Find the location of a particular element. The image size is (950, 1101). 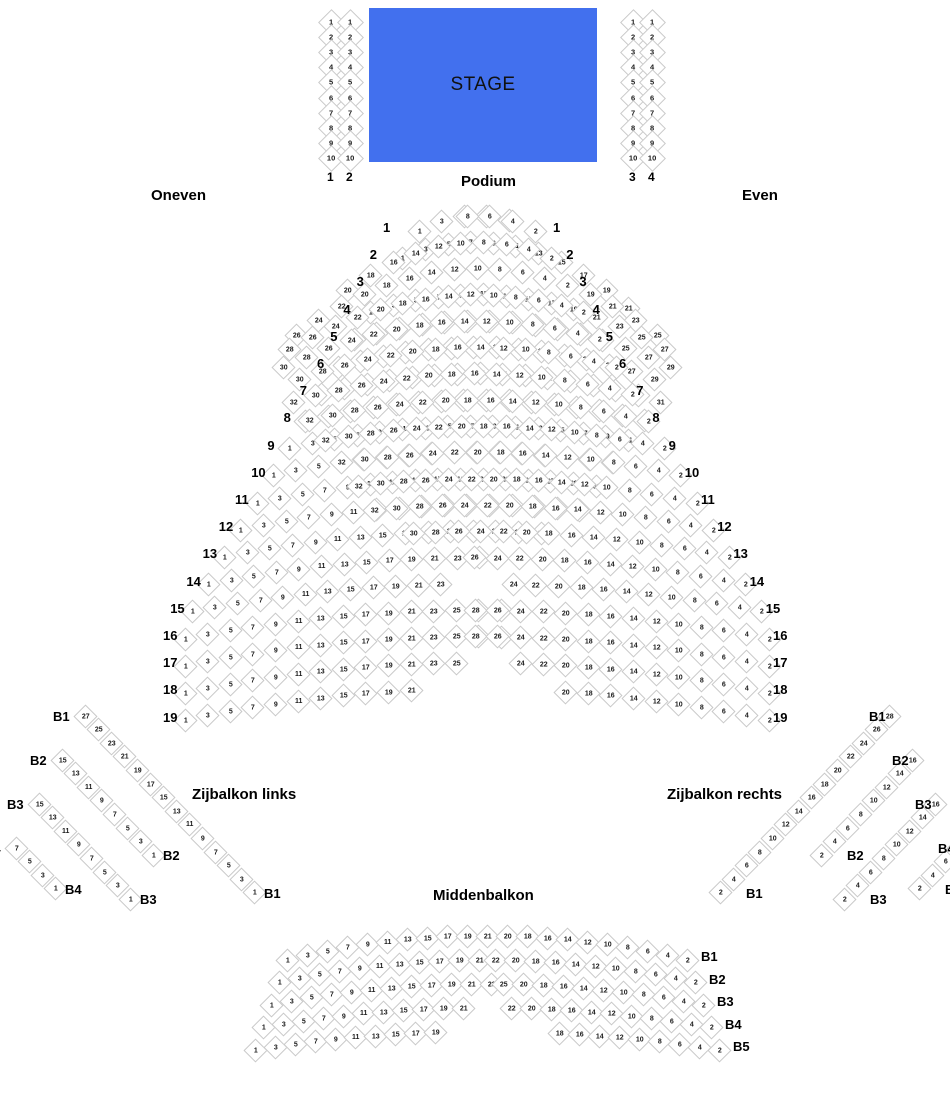

seat-stageside-4-10: 10 is located at coordinates (652, 159).